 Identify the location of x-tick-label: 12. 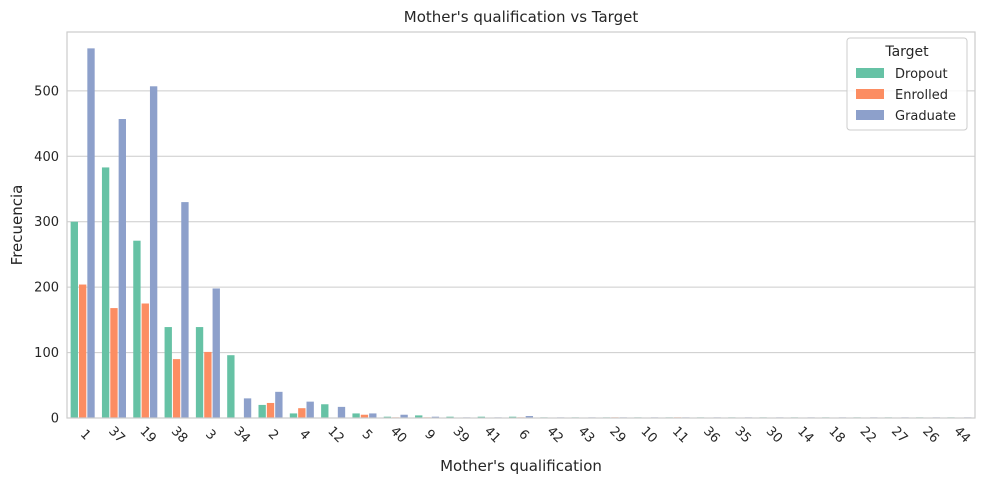
(335, 435).